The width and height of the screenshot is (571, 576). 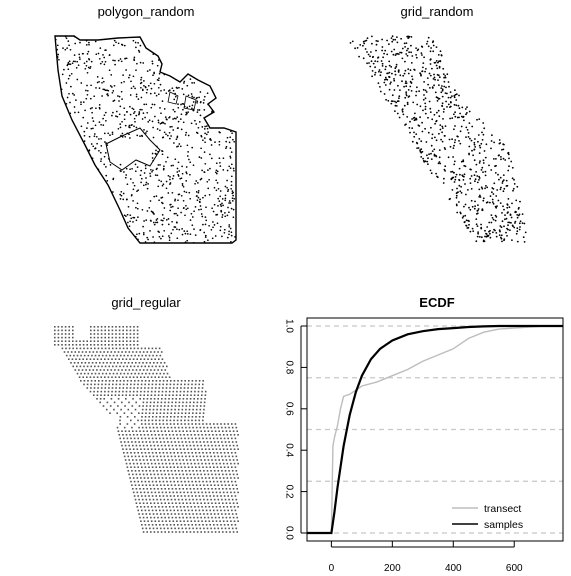 I want to click on x-tick-label: 400, so click(x=453, y=568).